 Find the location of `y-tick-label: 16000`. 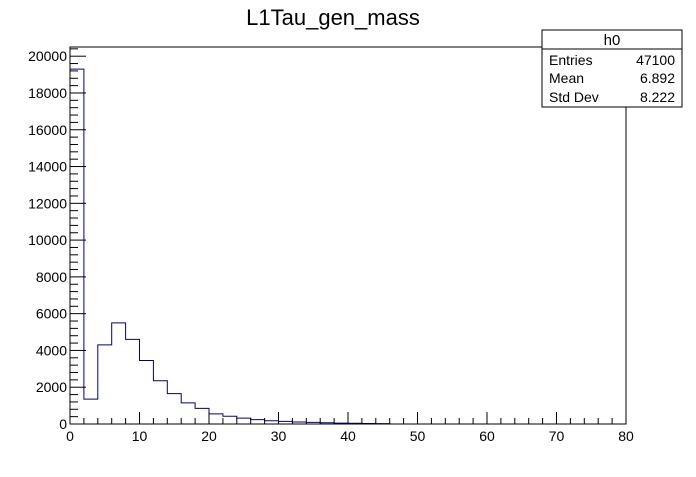

y-tick-label: 16000 is located at coordinates (47, 130).